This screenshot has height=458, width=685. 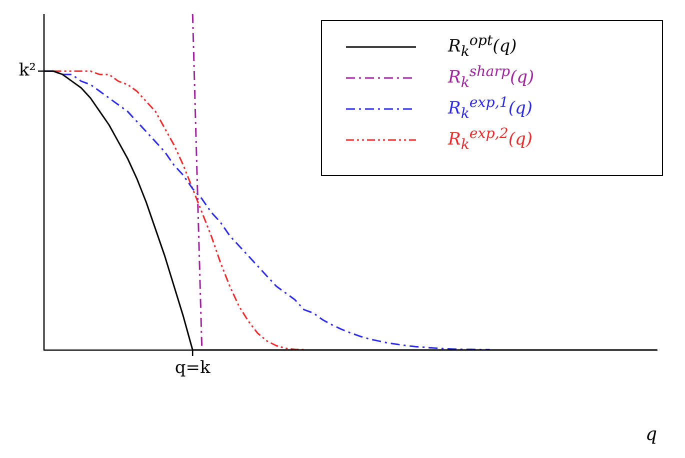 What do you see at coordinates (193, 368) in the screenshot?
I see `text: q=k` at bounding box center [193, 368].